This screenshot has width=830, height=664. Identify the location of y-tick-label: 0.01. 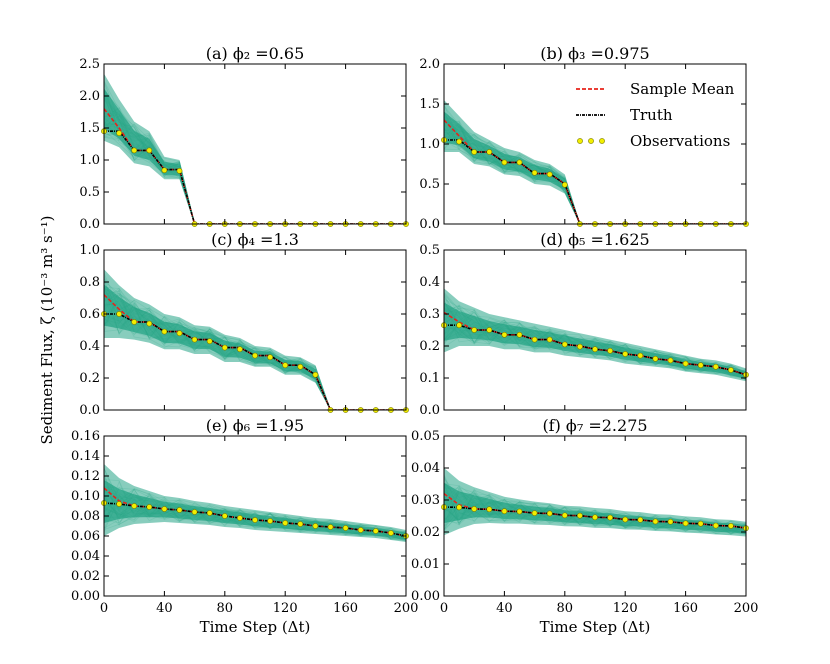
(425, 564).